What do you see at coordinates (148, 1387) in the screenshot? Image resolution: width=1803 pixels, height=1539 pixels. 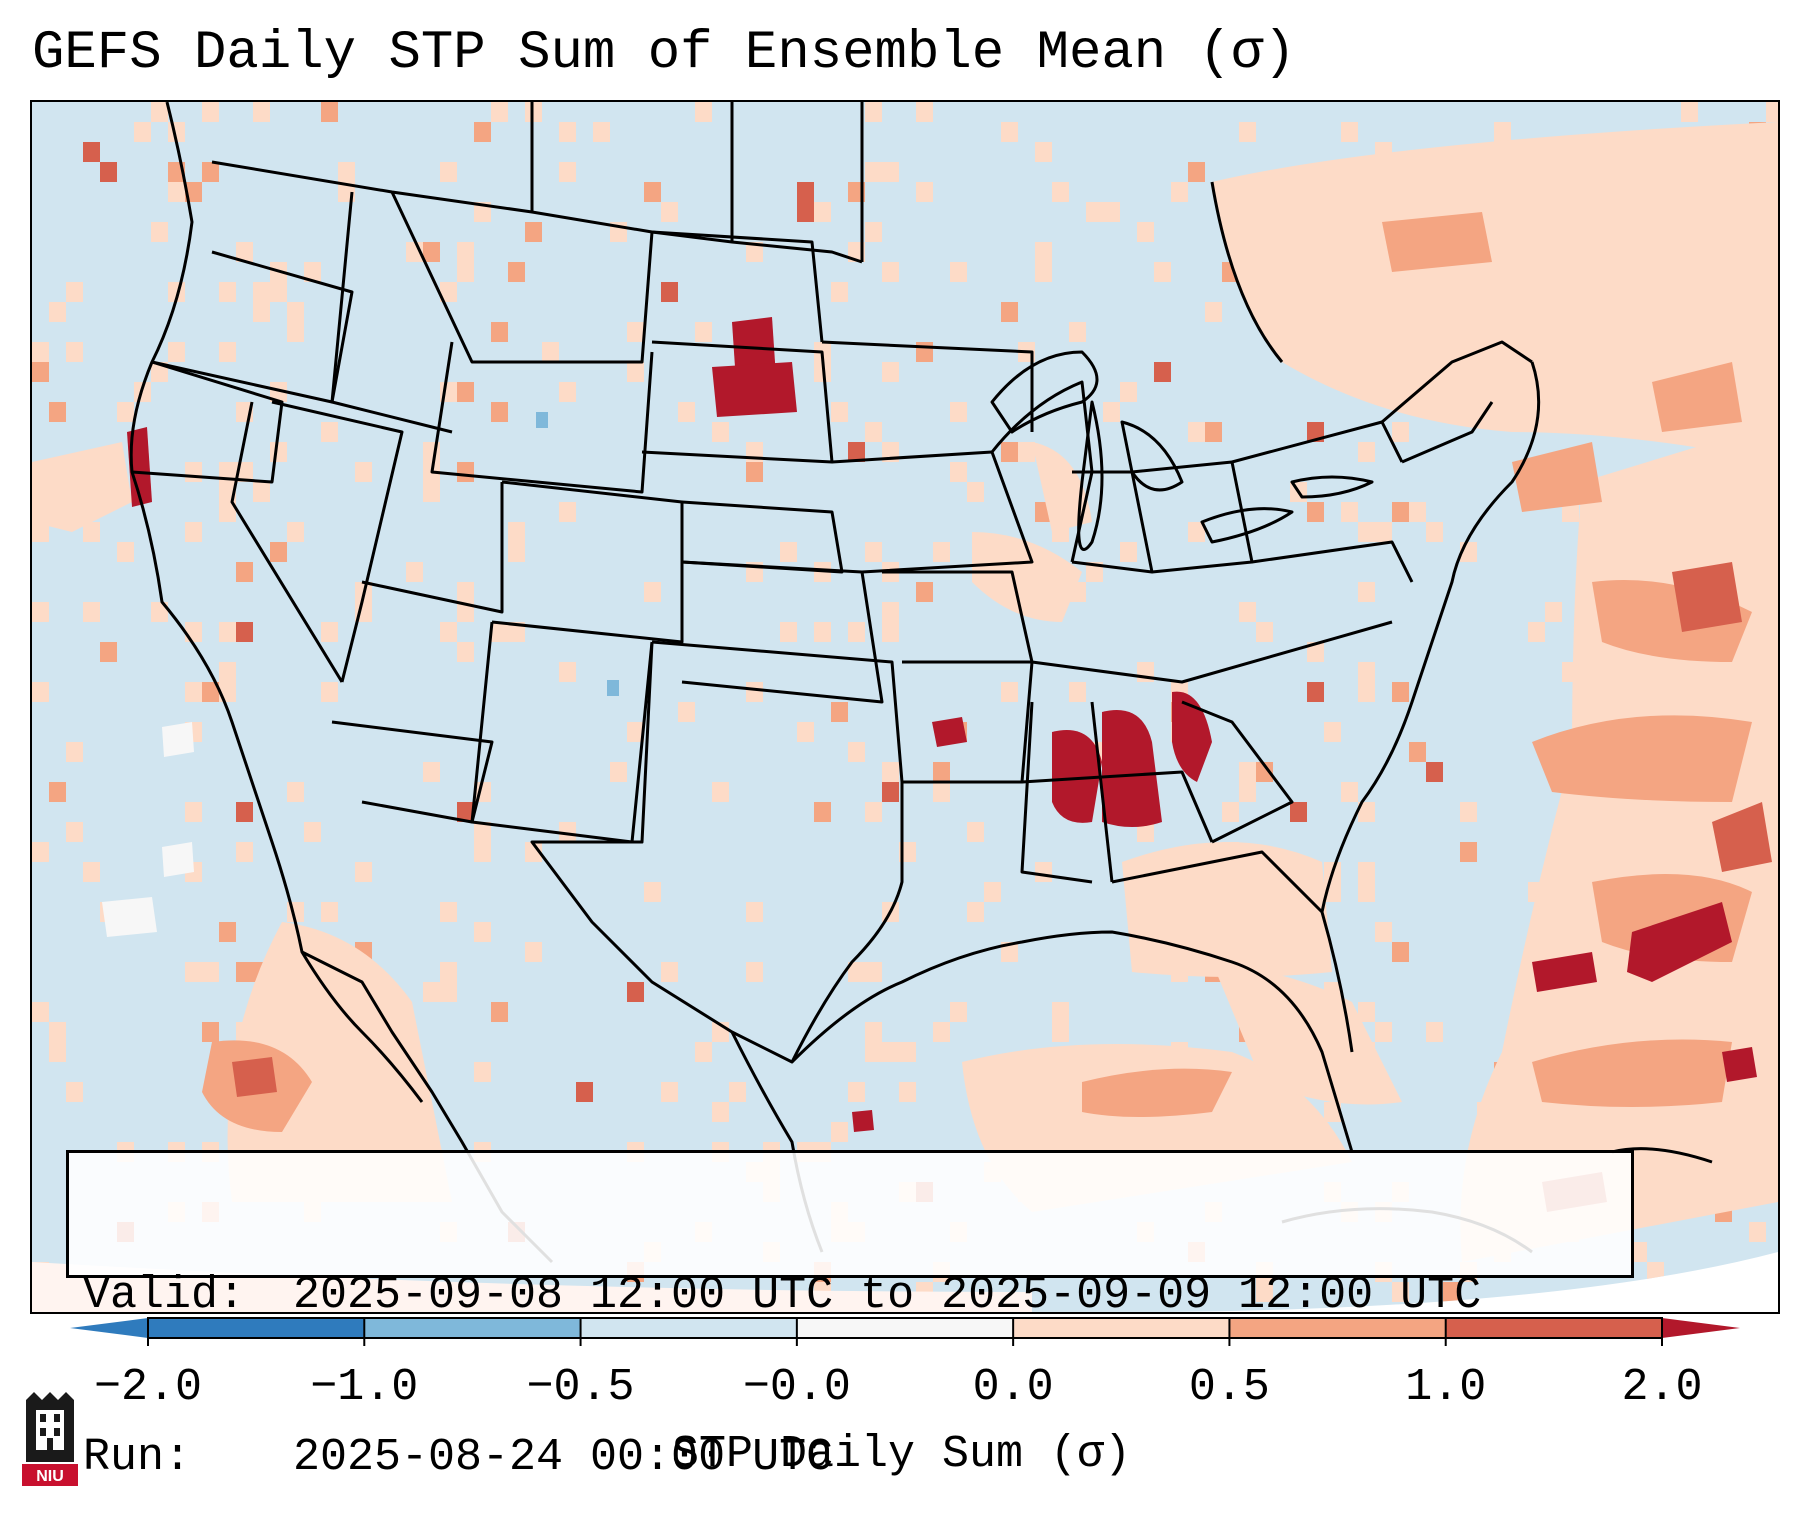 I see `colorbar-tick-label: −2.0` at bounding box center [148, 1387].